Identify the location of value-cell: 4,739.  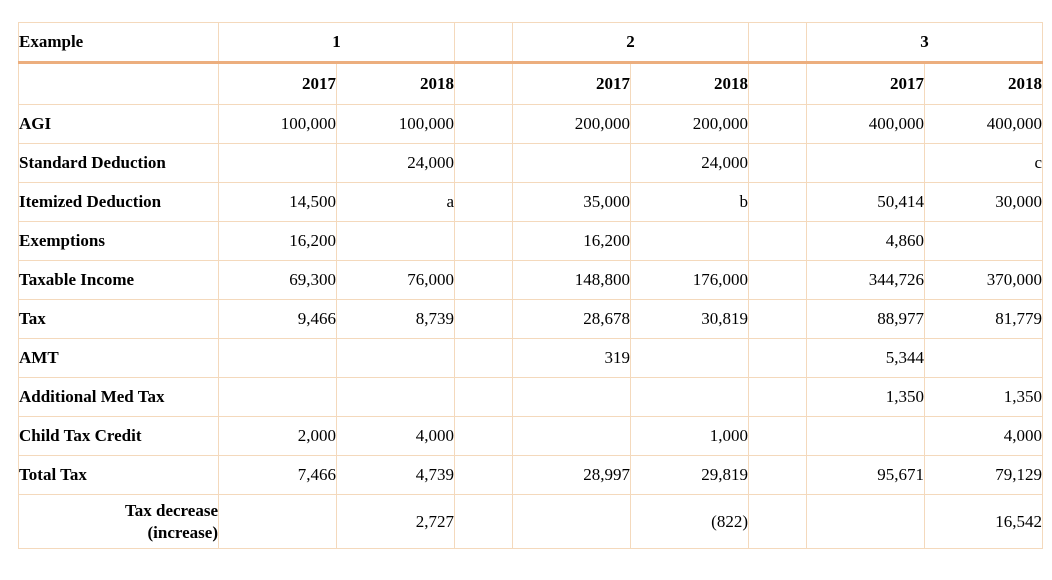
(395, 475).